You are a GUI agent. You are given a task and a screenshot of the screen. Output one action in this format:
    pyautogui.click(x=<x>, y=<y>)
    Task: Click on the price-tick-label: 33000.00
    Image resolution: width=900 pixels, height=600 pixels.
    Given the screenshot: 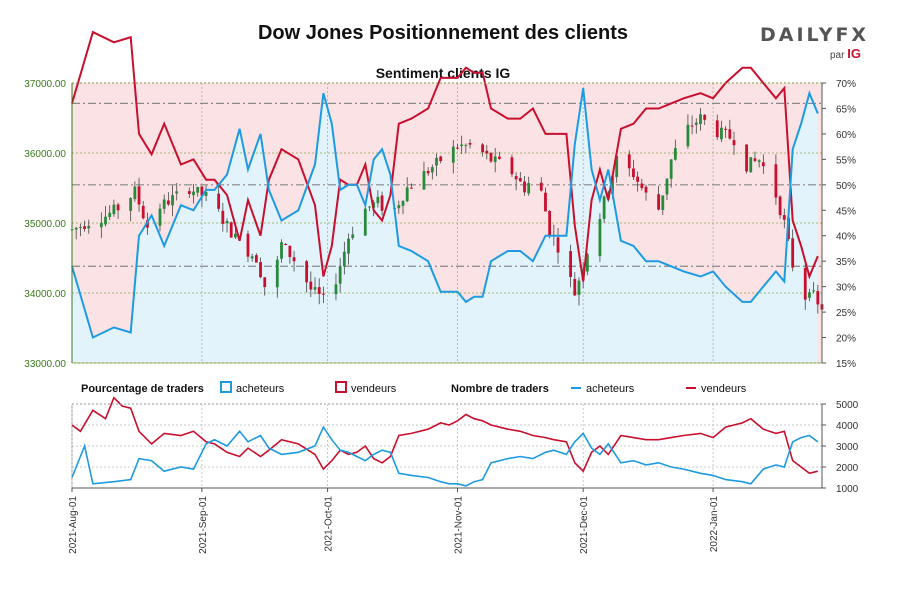 What is the action you would take?
    pyautogui.click(x=45, y=364)
    